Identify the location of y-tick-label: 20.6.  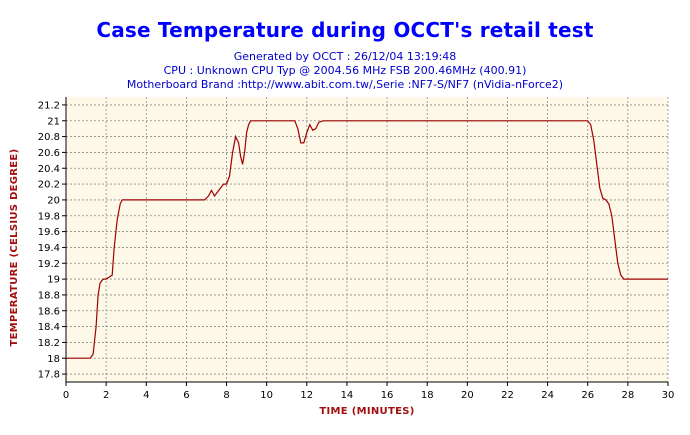
(49, 153).